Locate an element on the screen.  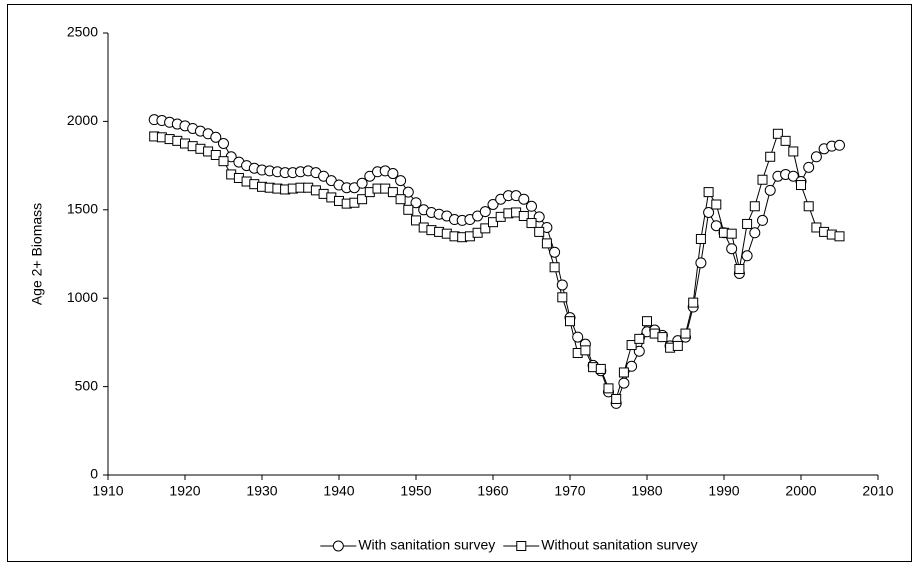
y-tick-label: 1500 is located at coordinates (82, 209).